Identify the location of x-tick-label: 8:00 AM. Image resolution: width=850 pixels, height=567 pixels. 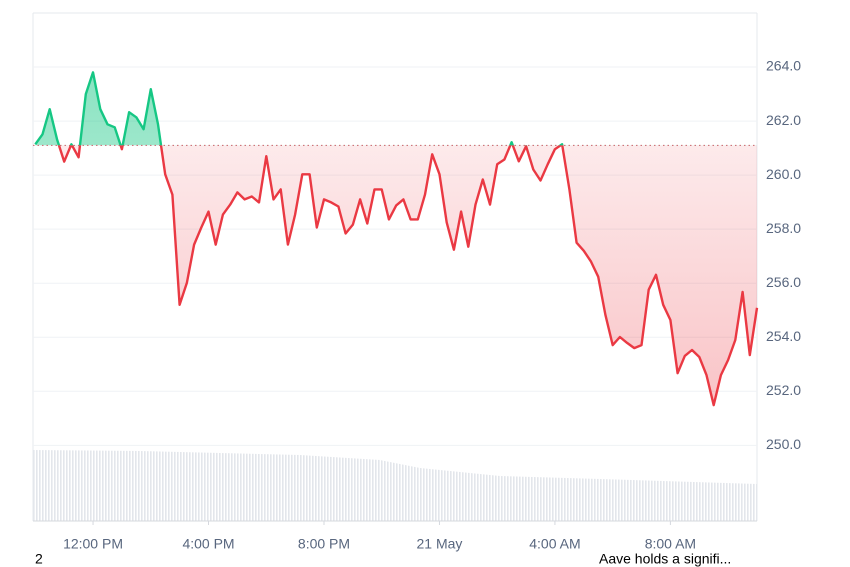
(670, 544).